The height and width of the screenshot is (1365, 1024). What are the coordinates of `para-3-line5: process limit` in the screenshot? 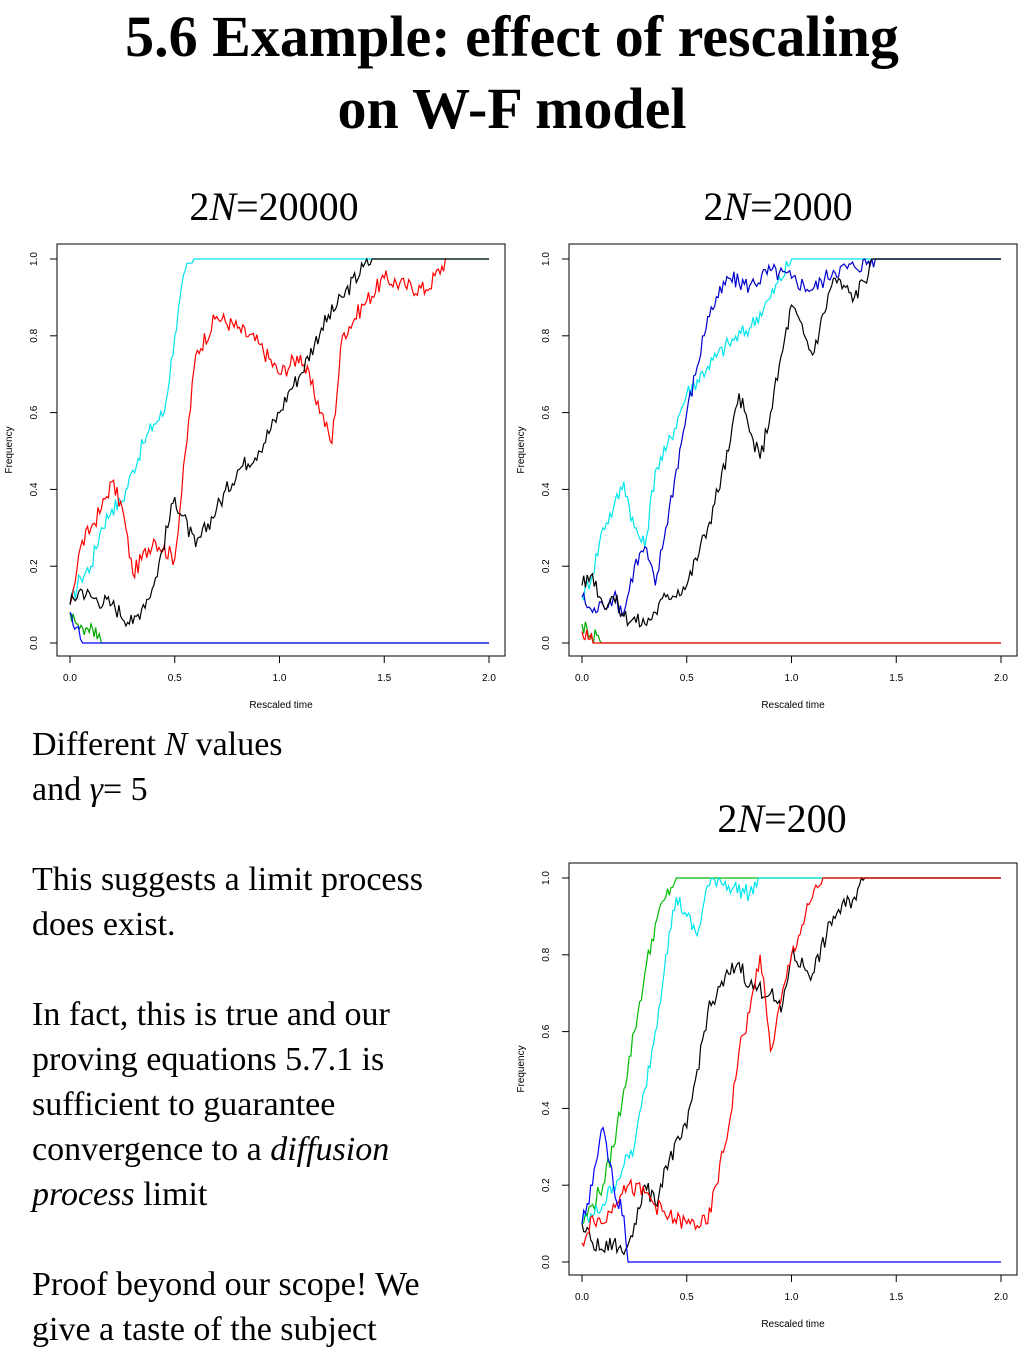 It's located at (120, 1194).